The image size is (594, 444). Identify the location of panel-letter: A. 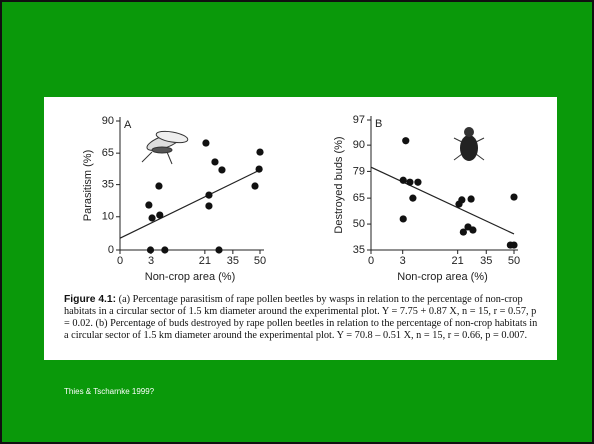
(128, 125).